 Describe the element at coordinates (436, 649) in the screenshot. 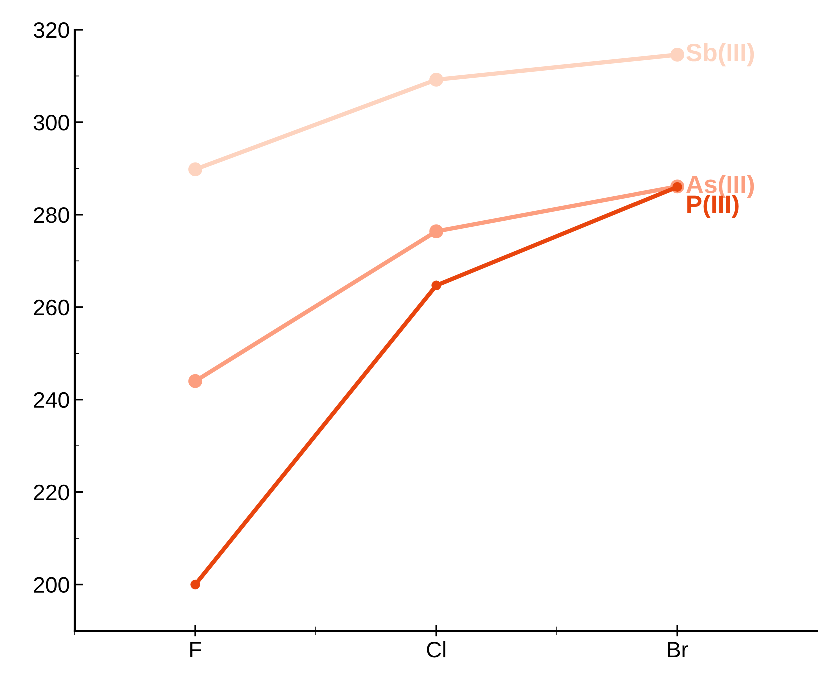

I see `x-tick-label: Cl` at that location.